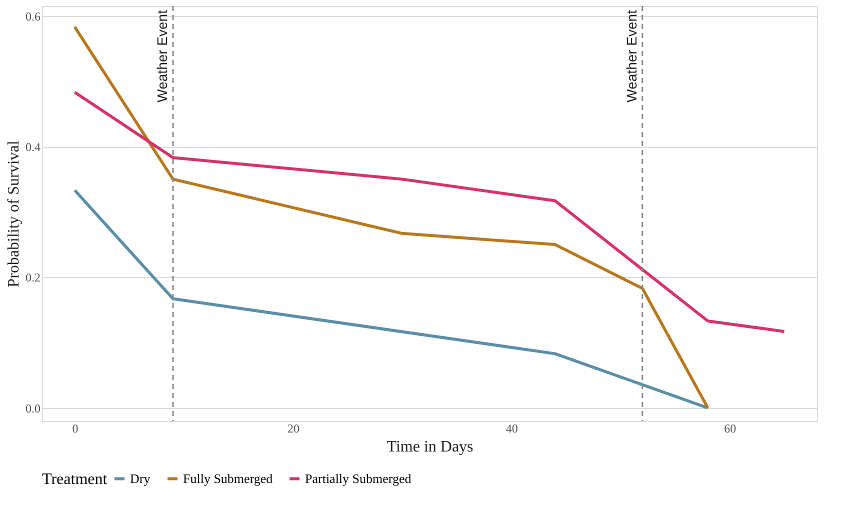 The width and height of the screenshot is (854, 517). I want to click on y-tick-label: 0.6, so click(33, 16).